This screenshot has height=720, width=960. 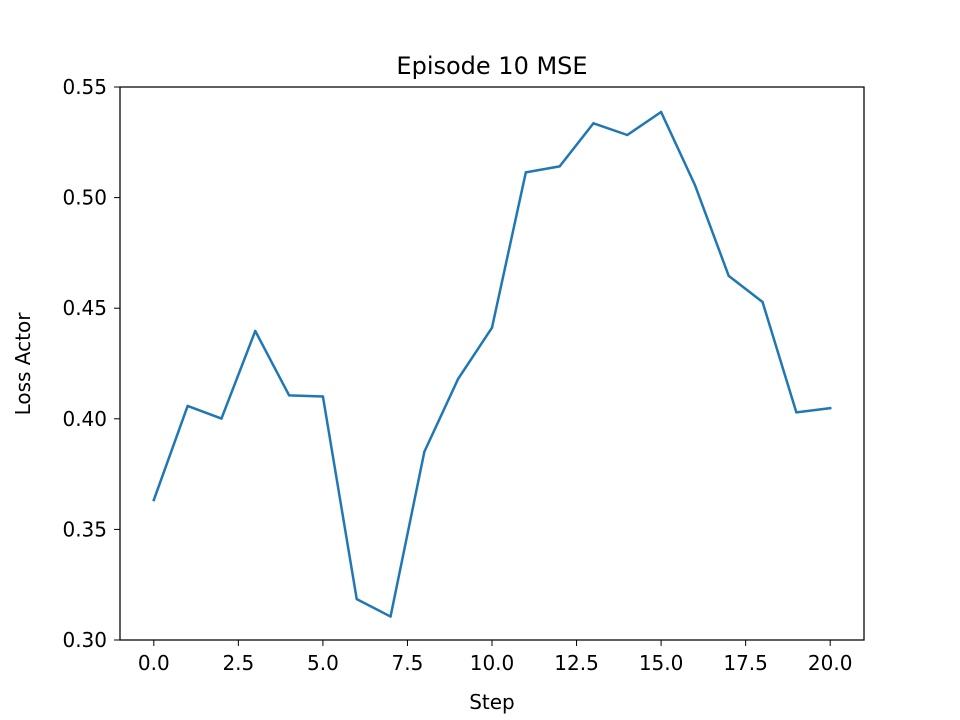 I want to click on y-tick-label: 0.55, so click(x=84, y=87).